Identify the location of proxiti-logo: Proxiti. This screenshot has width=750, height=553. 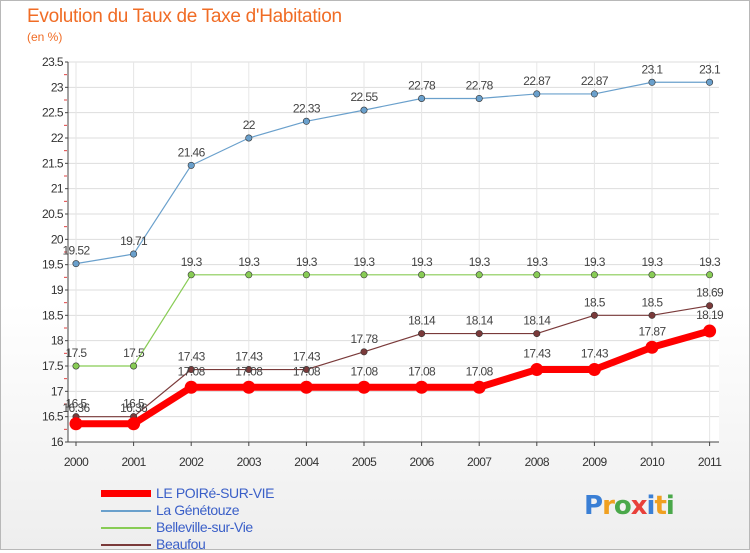
(629, 506).